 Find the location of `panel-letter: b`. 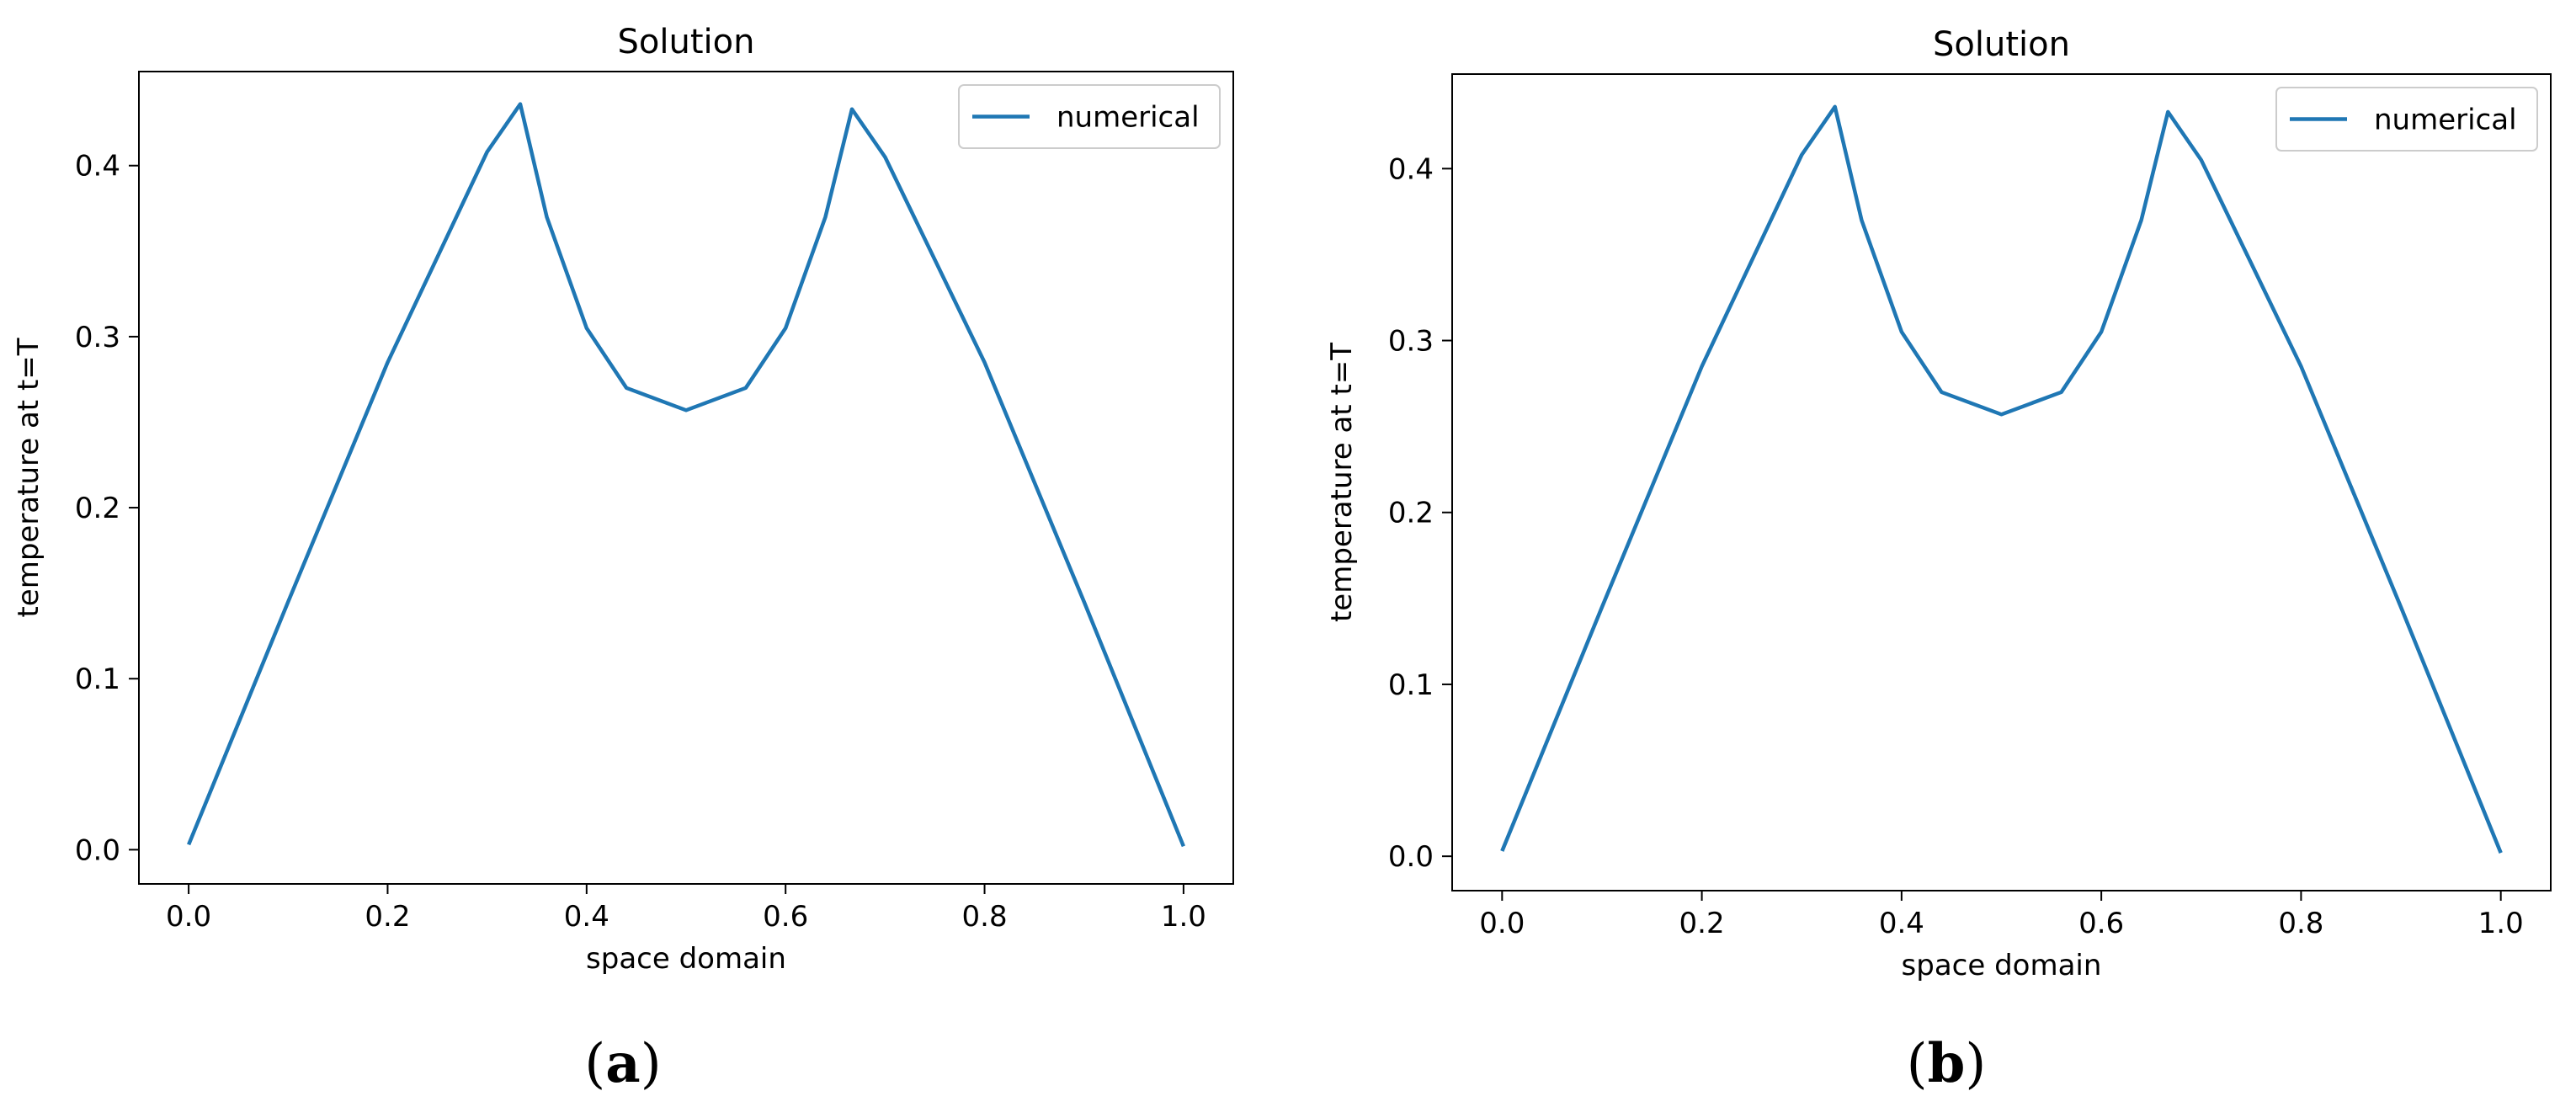

panel-letter: b is located at coordinates (1947, 1063).